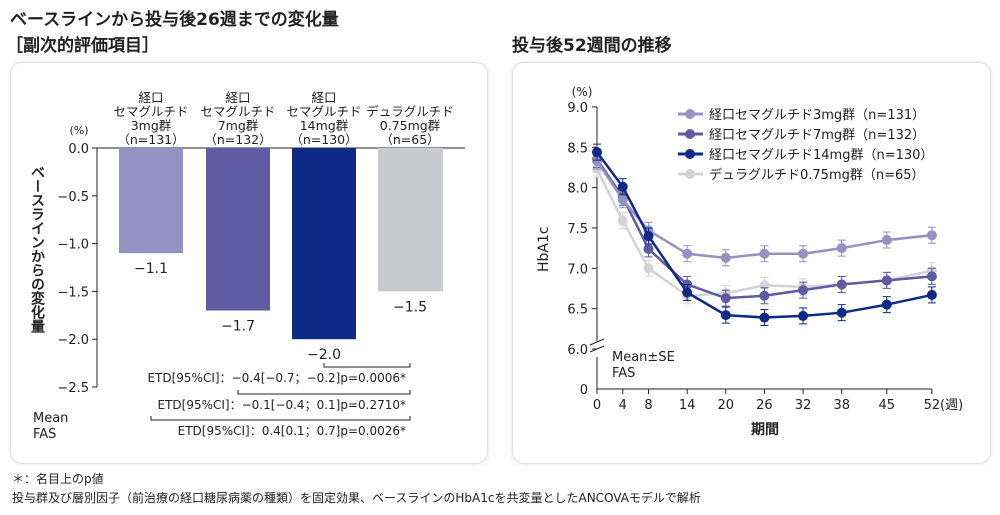 Image resolution: width=1000 pixels, height=515 pixels. What do you see at coordinates (410, 307) in the screenshot?
I see `bar-value-label: −1.5` at bounding box center [410, 307].